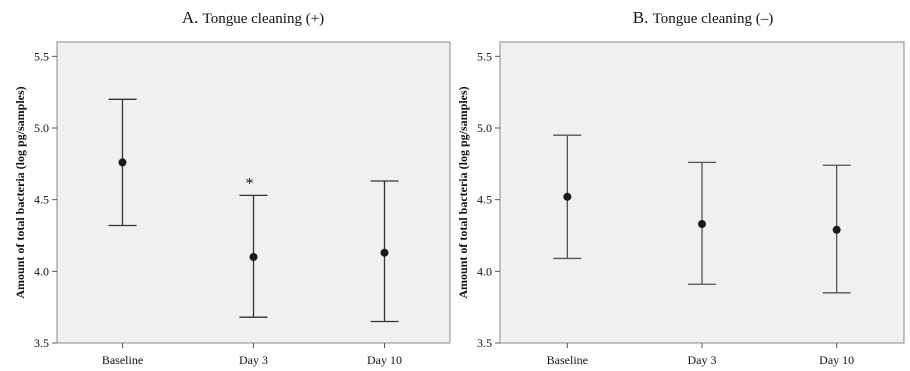  I want to click on panel-b-title-letter: B., so click(643, 17).